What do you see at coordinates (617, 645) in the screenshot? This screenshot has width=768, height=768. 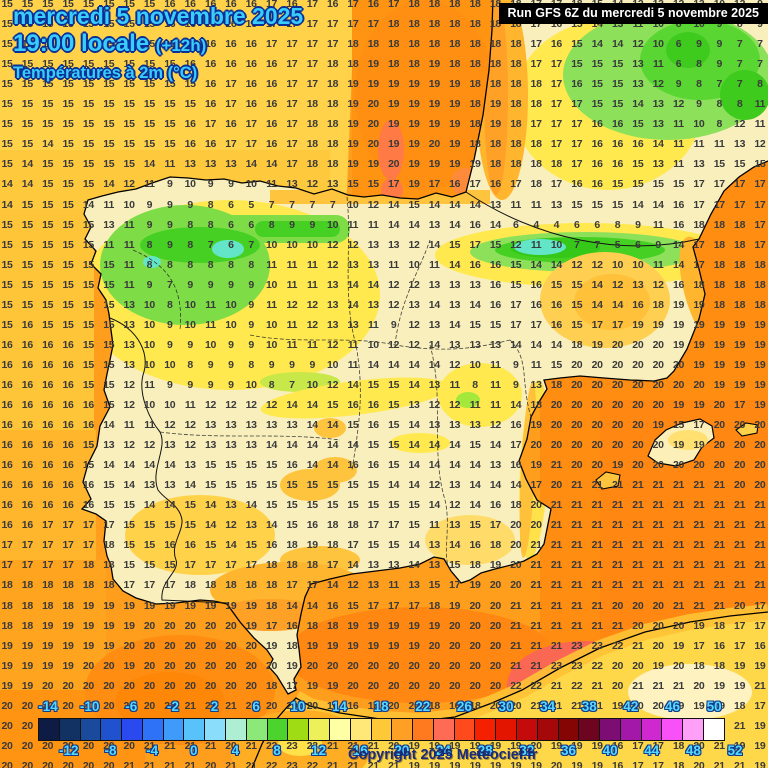 I see `temp-value: 22` at bounding box center [617, 645].